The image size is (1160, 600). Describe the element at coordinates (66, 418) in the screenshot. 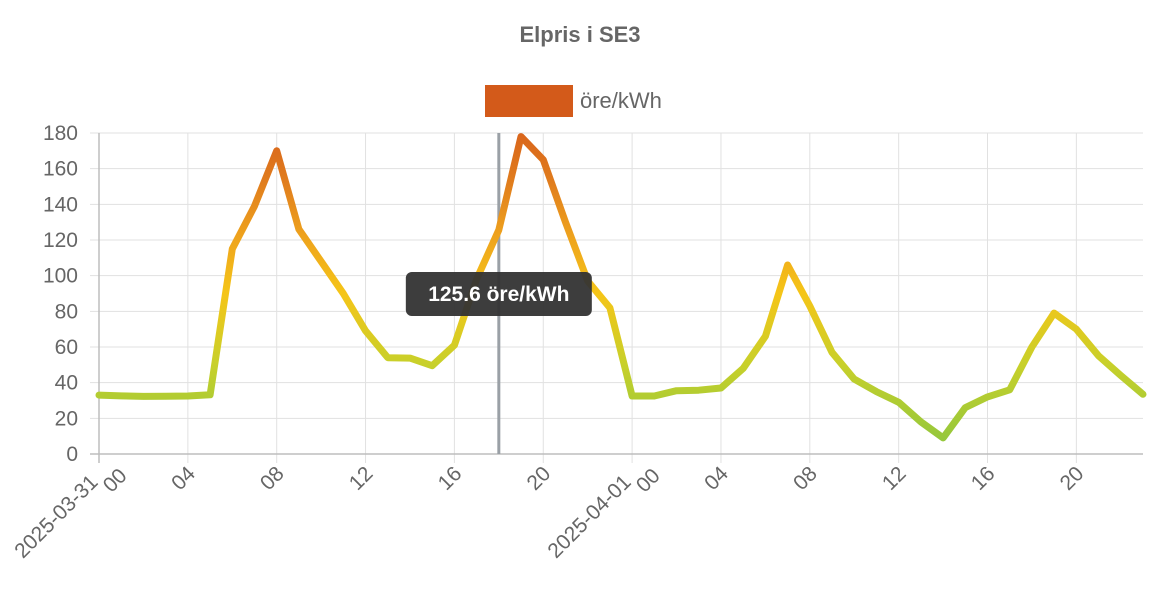

I see `y-tick-label: 20` at that location.